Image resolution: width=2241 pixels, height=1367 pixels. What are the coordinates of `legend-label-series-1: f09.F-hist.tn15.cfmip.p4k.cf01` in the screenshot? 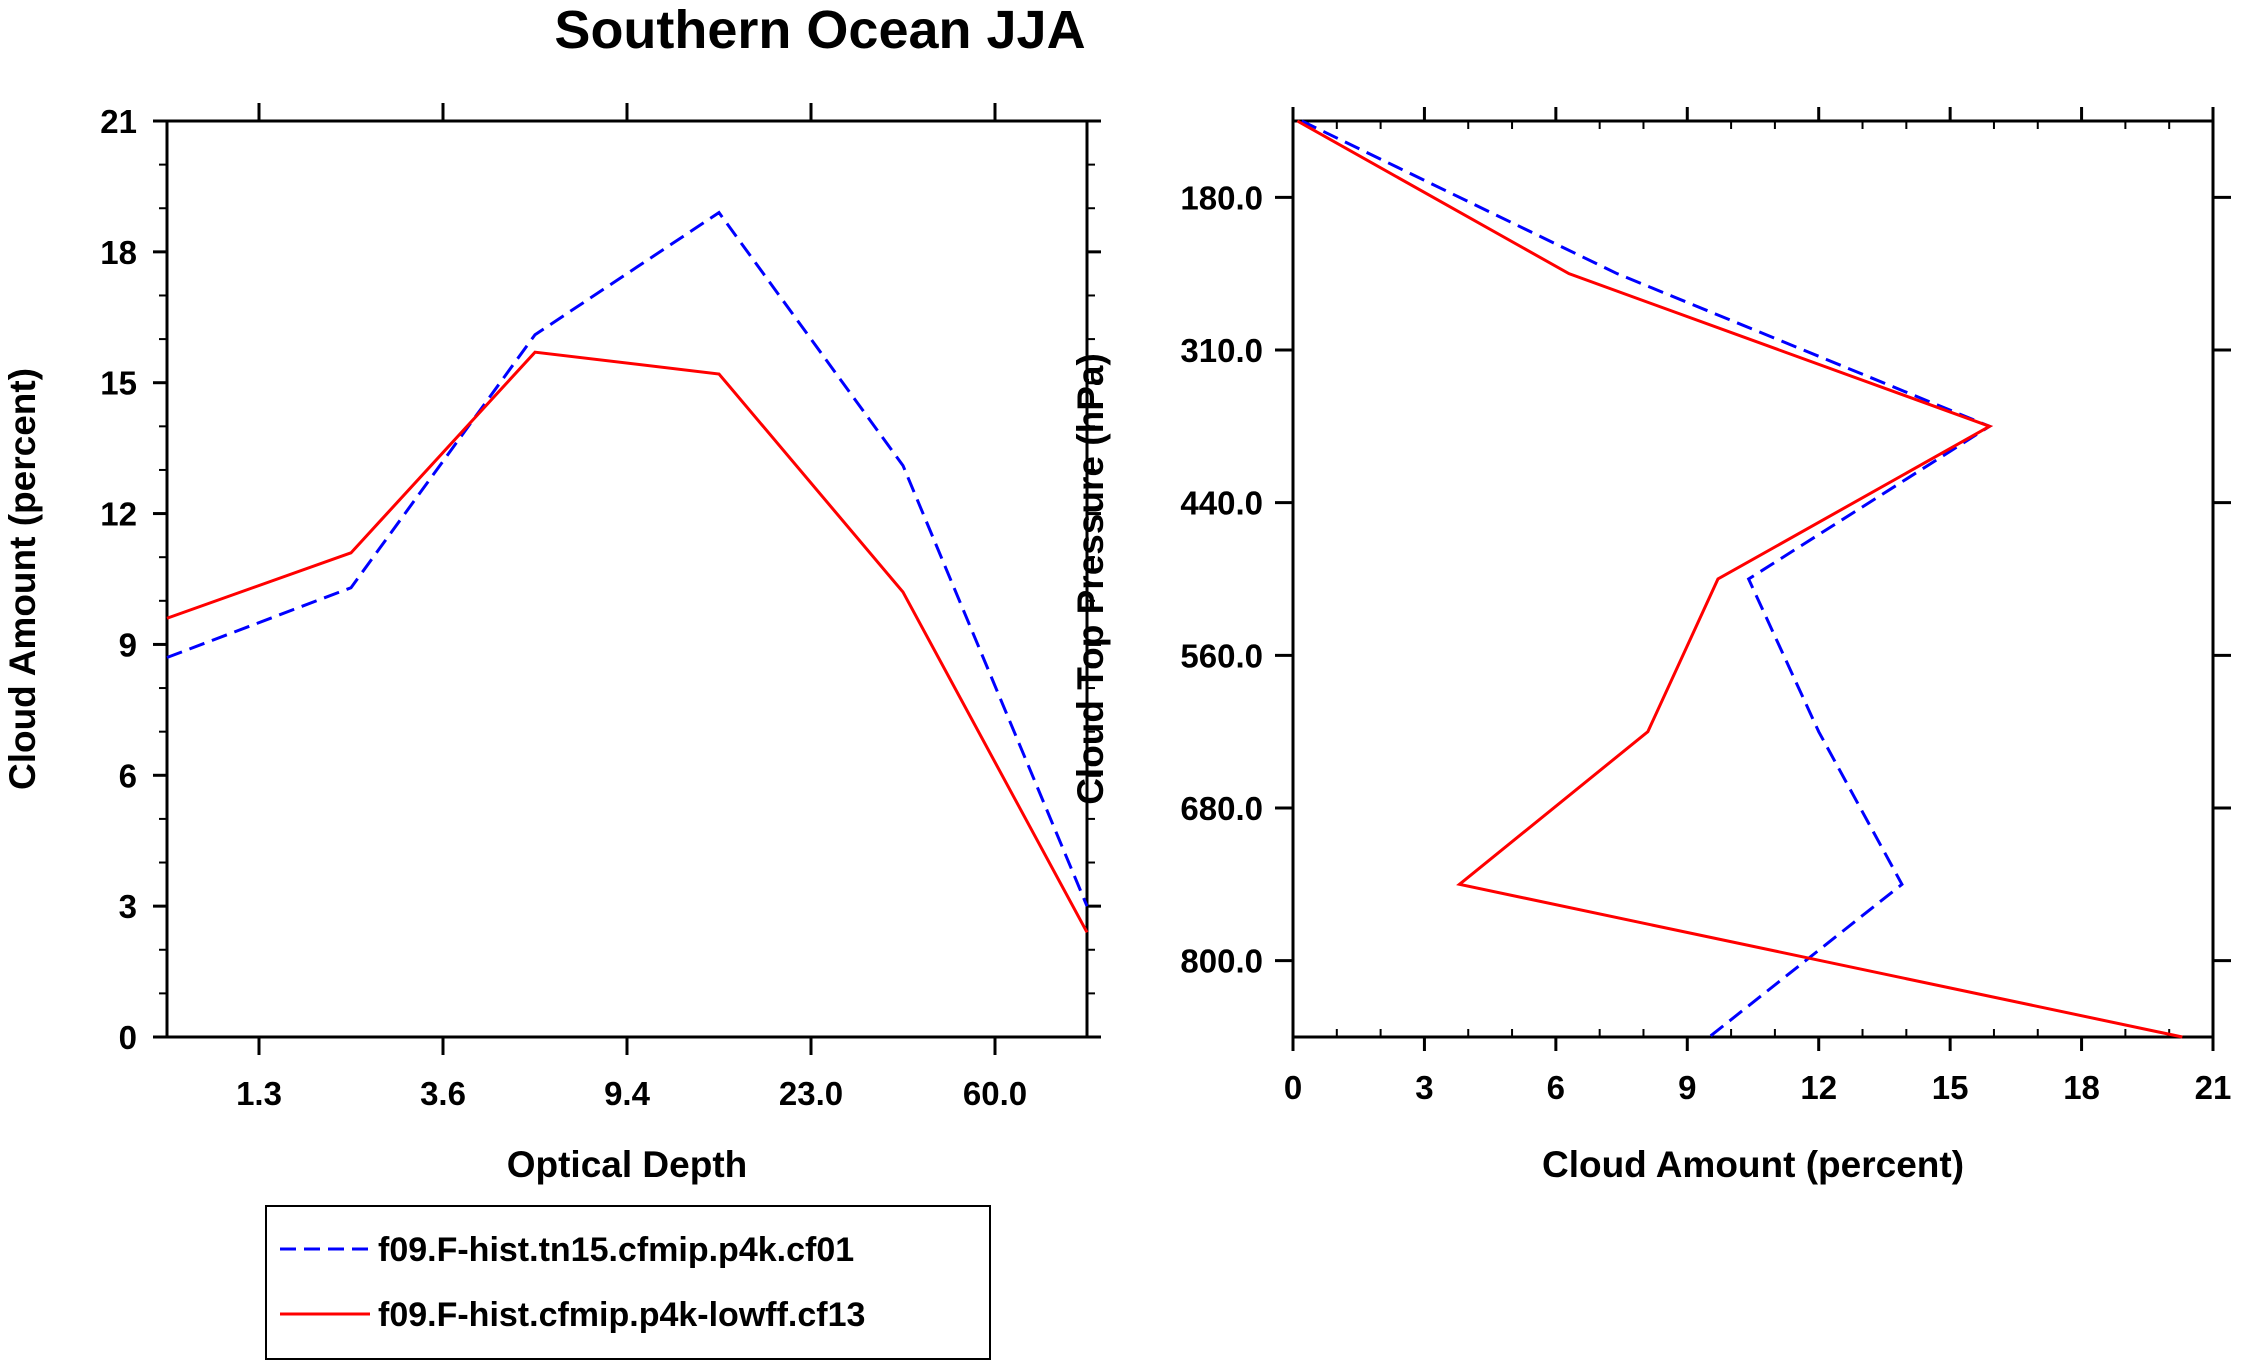 It's located at (616, 1250).